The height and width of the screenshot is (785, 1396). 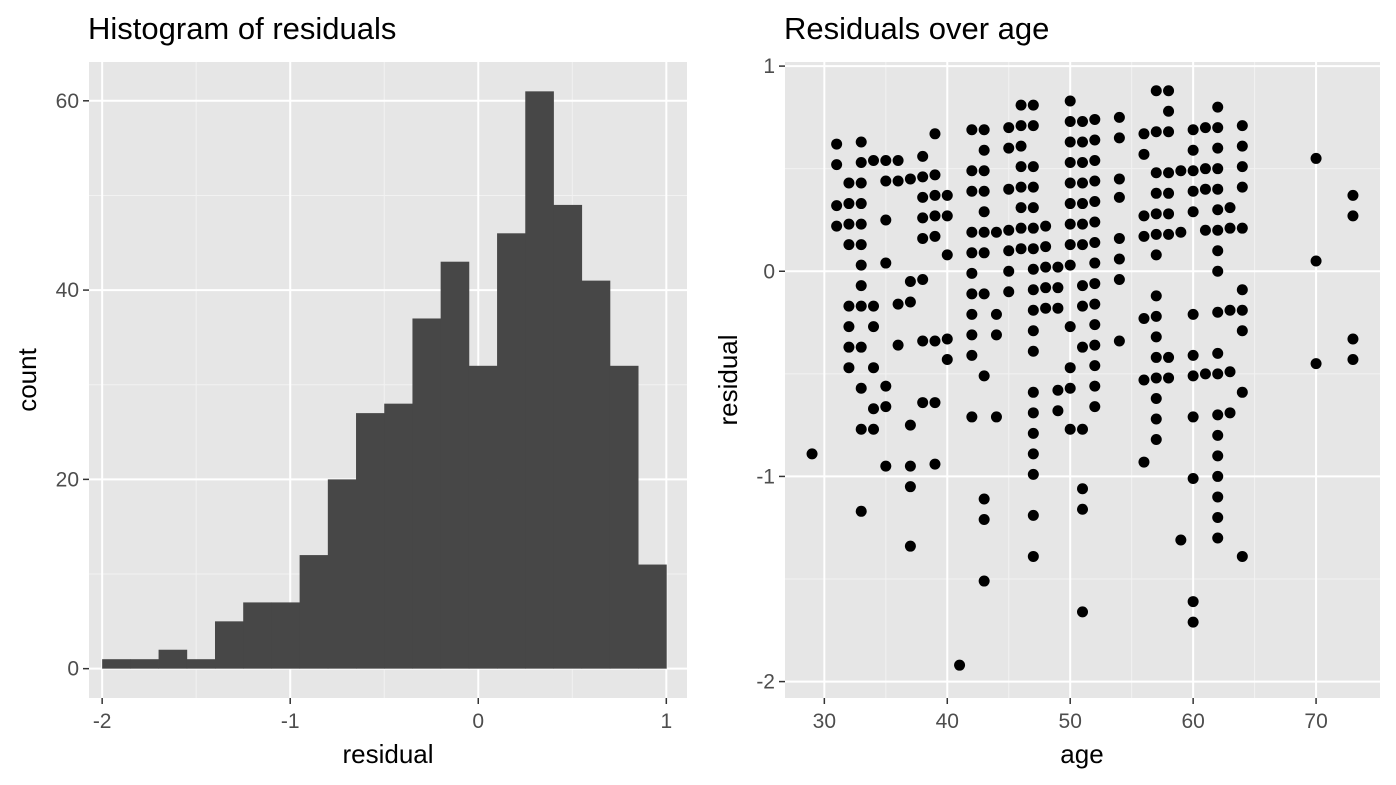 What do you see at coordinates (67, 290) in the screenshot?
I see `histogram-y-tick-label: 40` at bounding box center [67, 290].